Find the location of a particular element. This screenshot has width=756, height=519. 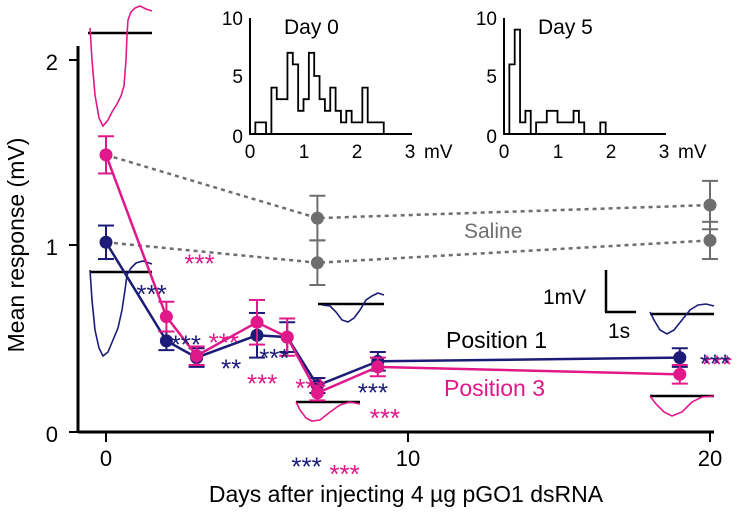

x-tick-label-20: 20 is located at coordinates (710, 458).